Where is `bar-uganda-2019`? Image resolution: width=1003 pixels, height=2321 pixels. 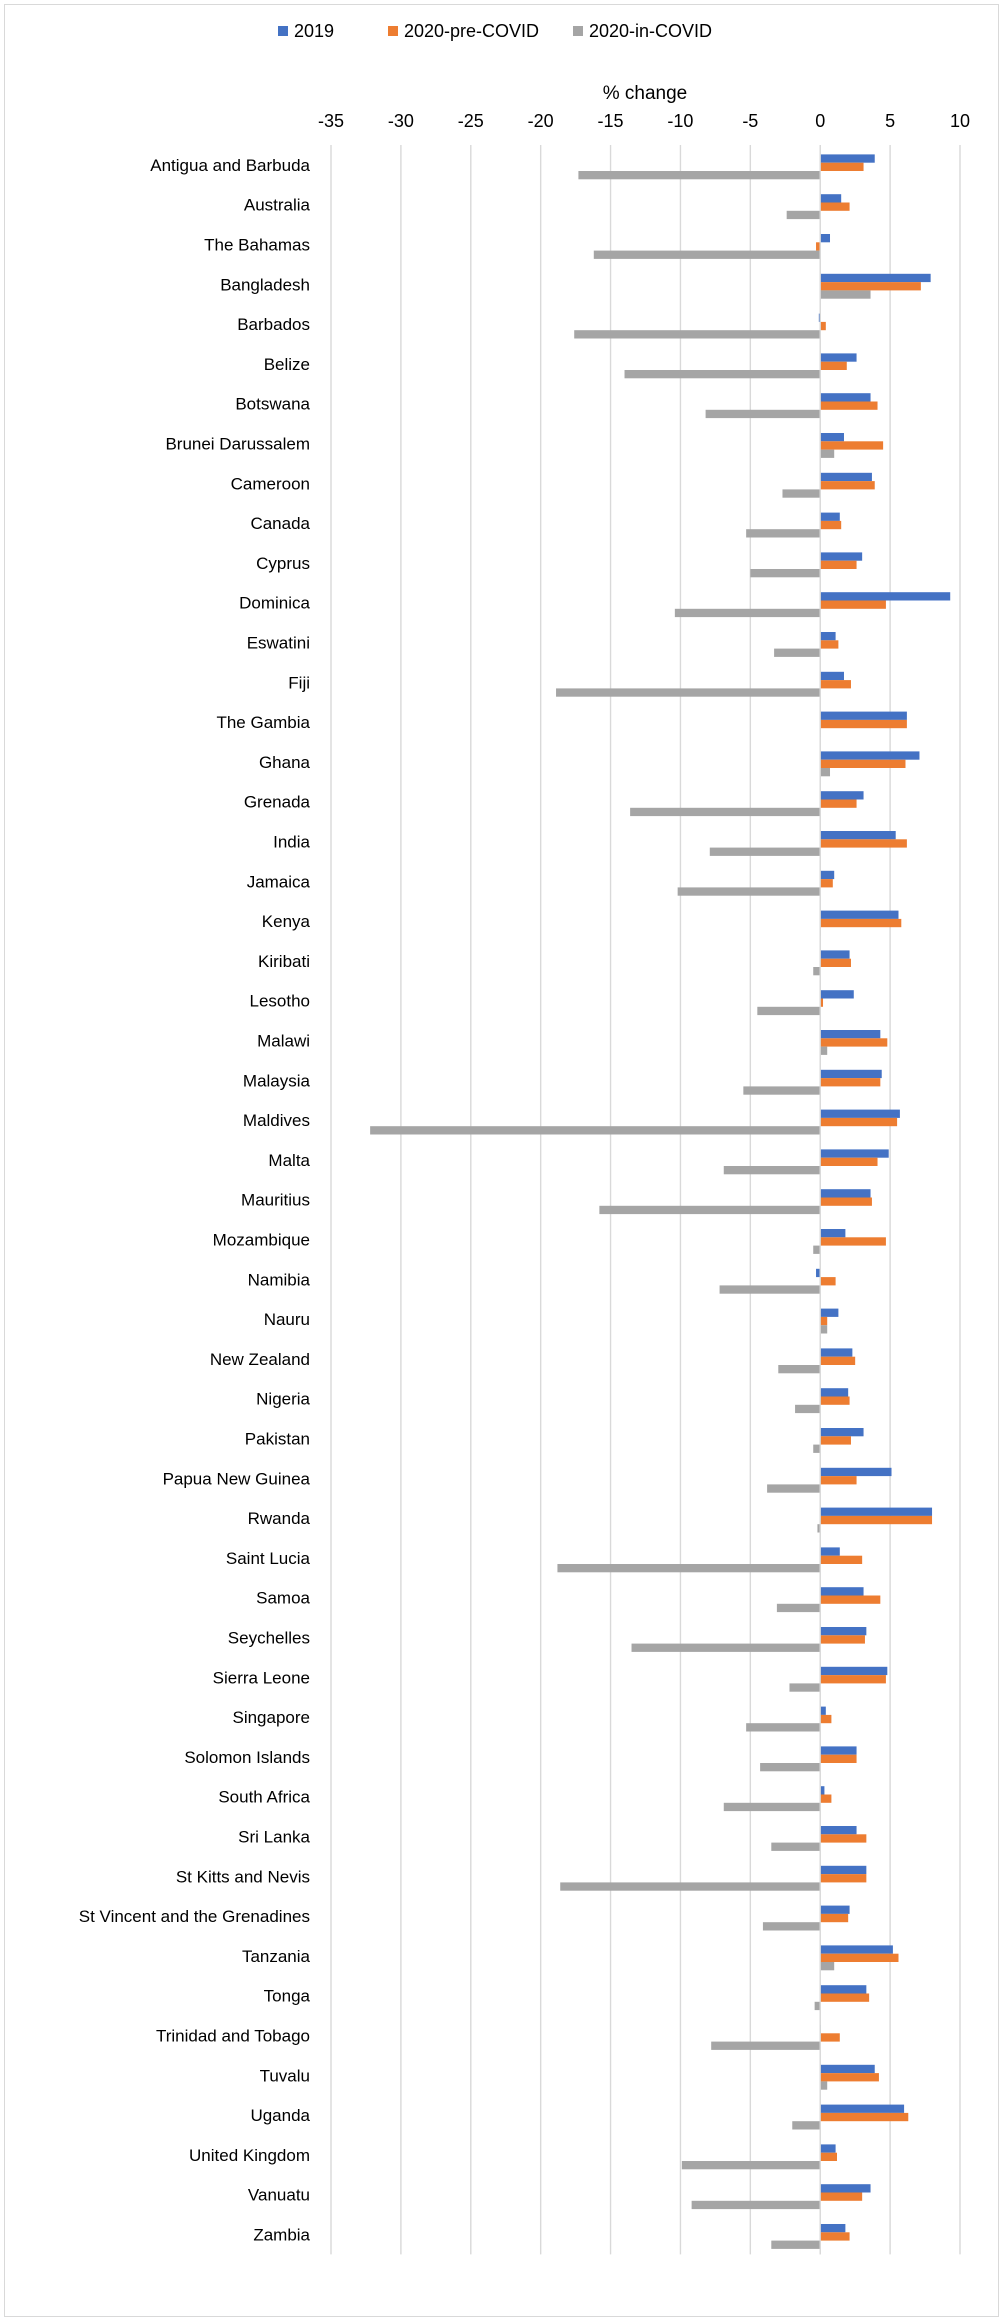
bar-uganda-2019 is located at coordinates (862, 2108).